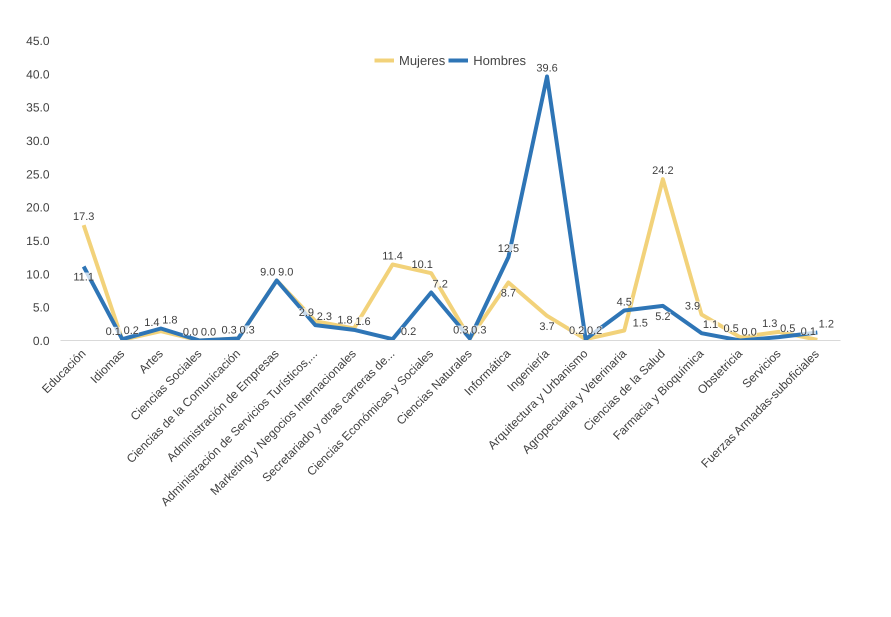 This screenshot has width=891, height=617. I want to click on legend-label: Mujeres, so click(422, 60).